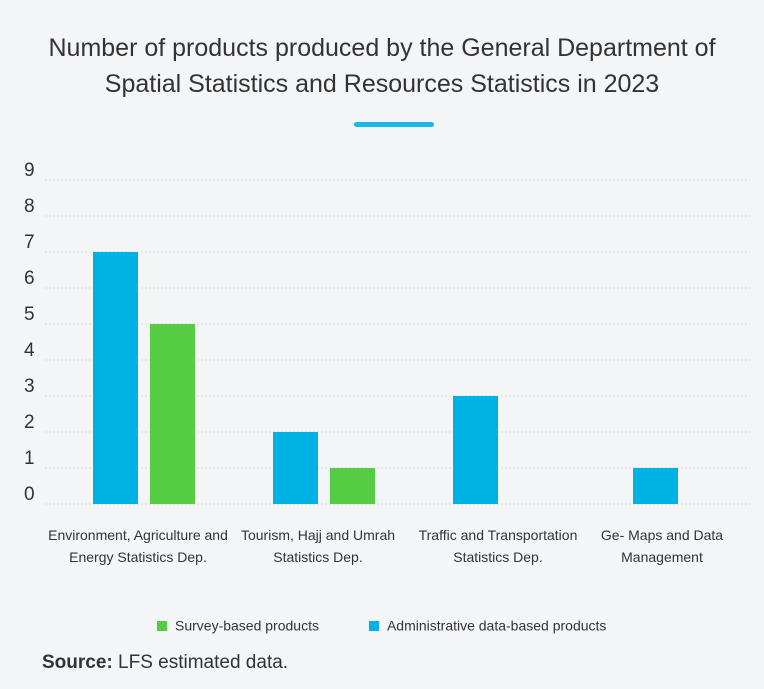  What do you see at coordinates (29, 278) in the screenshot?
I see `y-tick-label: 6` at bounding box center [29, 278].